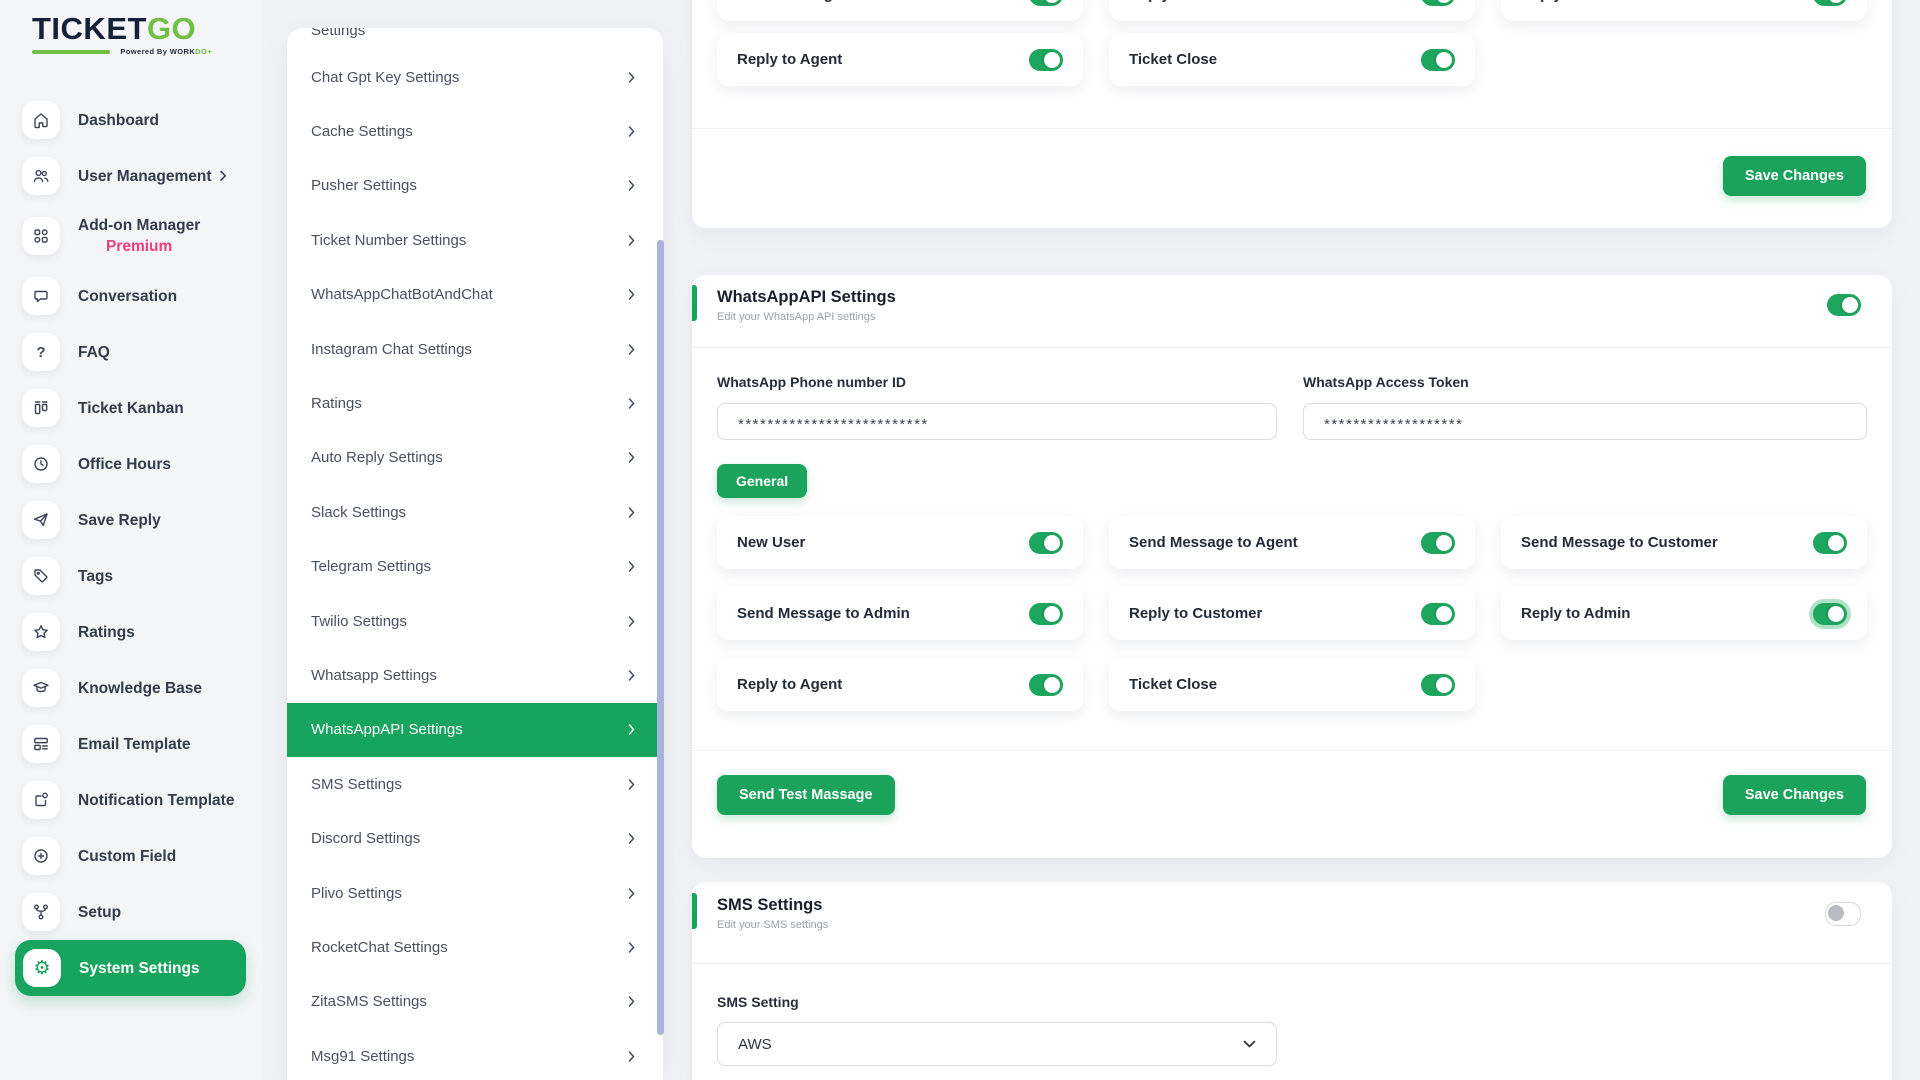 Image resolution: width=1920 pixels, height=1080 pixels. What do you see at coordinates (823, 613) in the screenshot?
I see `toggle-label: Send Message to Admin` at bounding box center [823, 613].